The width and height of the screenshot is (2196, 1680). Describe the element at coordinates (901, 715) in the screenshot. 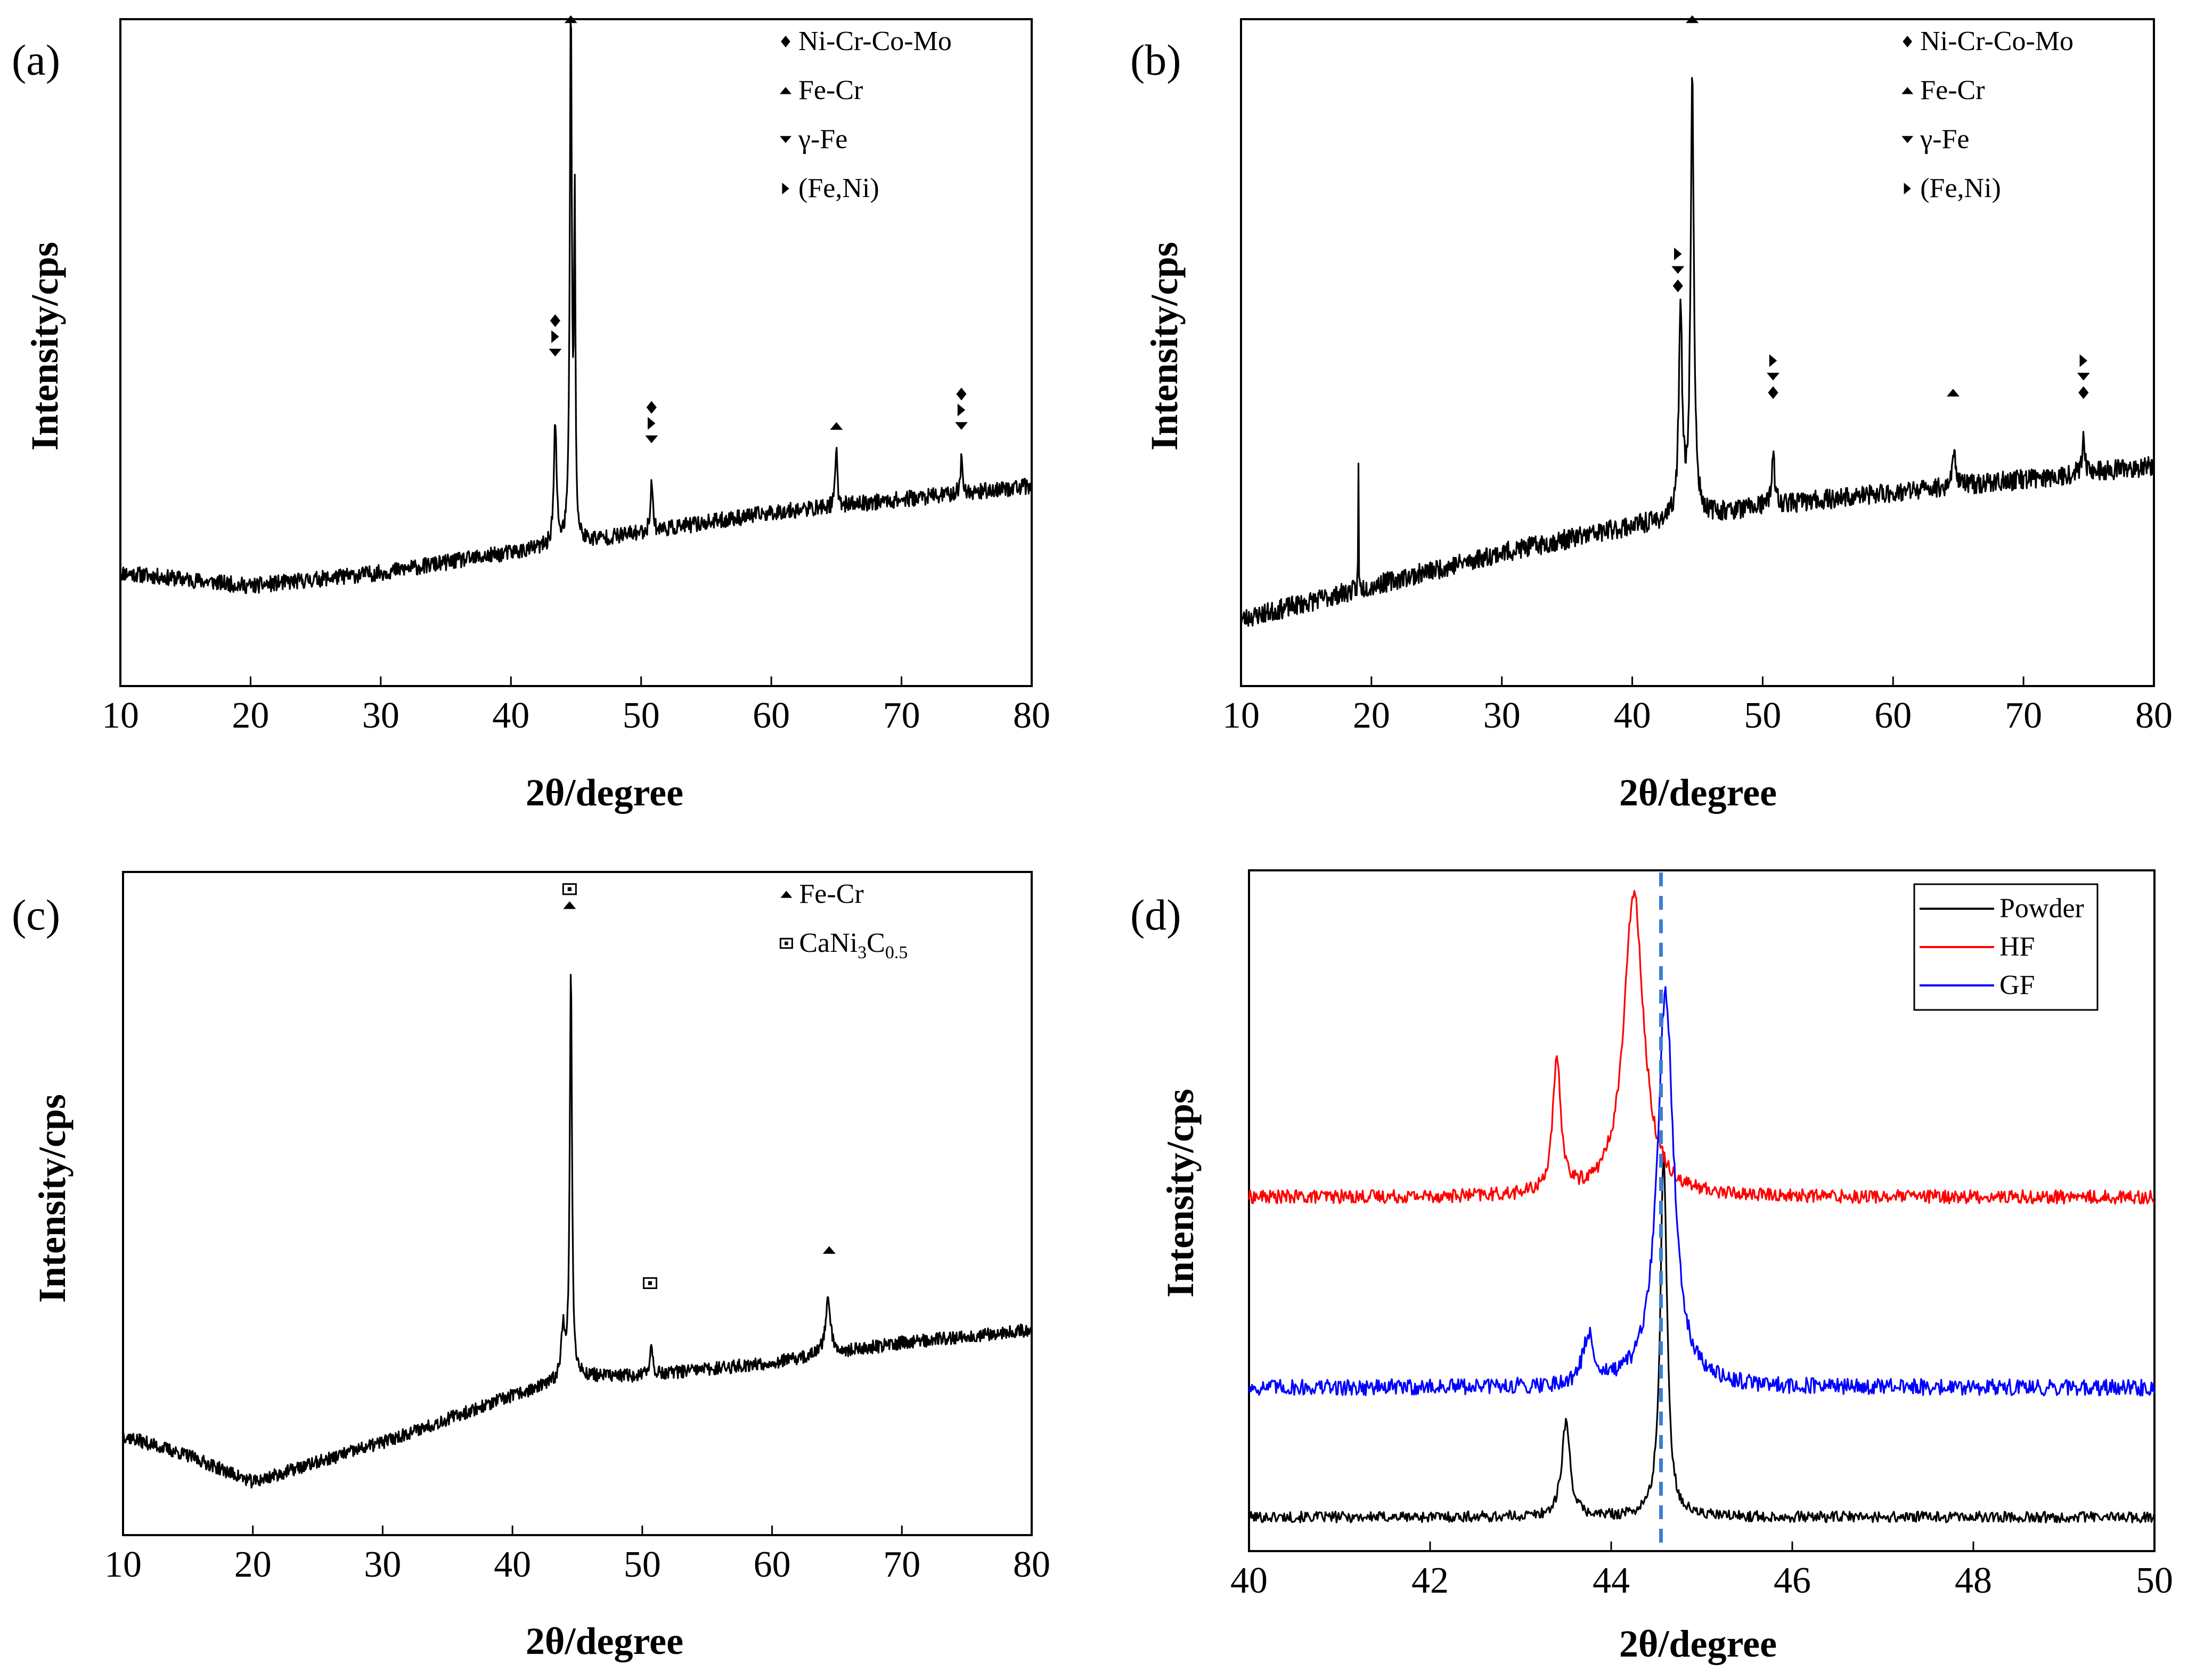

I see `xtick-label-a-6: 70` at that location.